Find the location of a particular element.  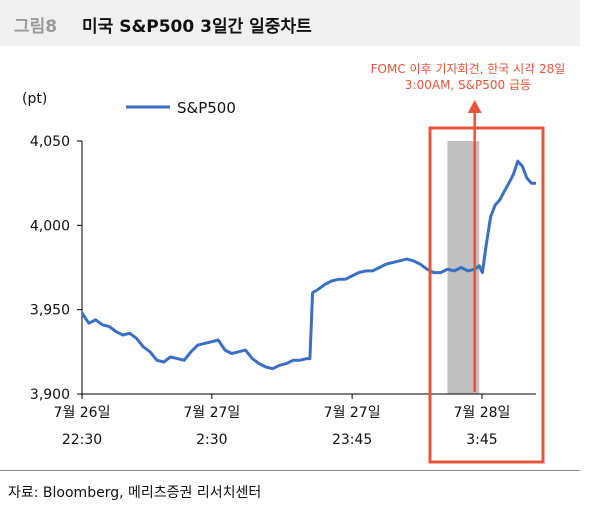

x-tick-label: 23:45 is located at coordinates (352, 440).